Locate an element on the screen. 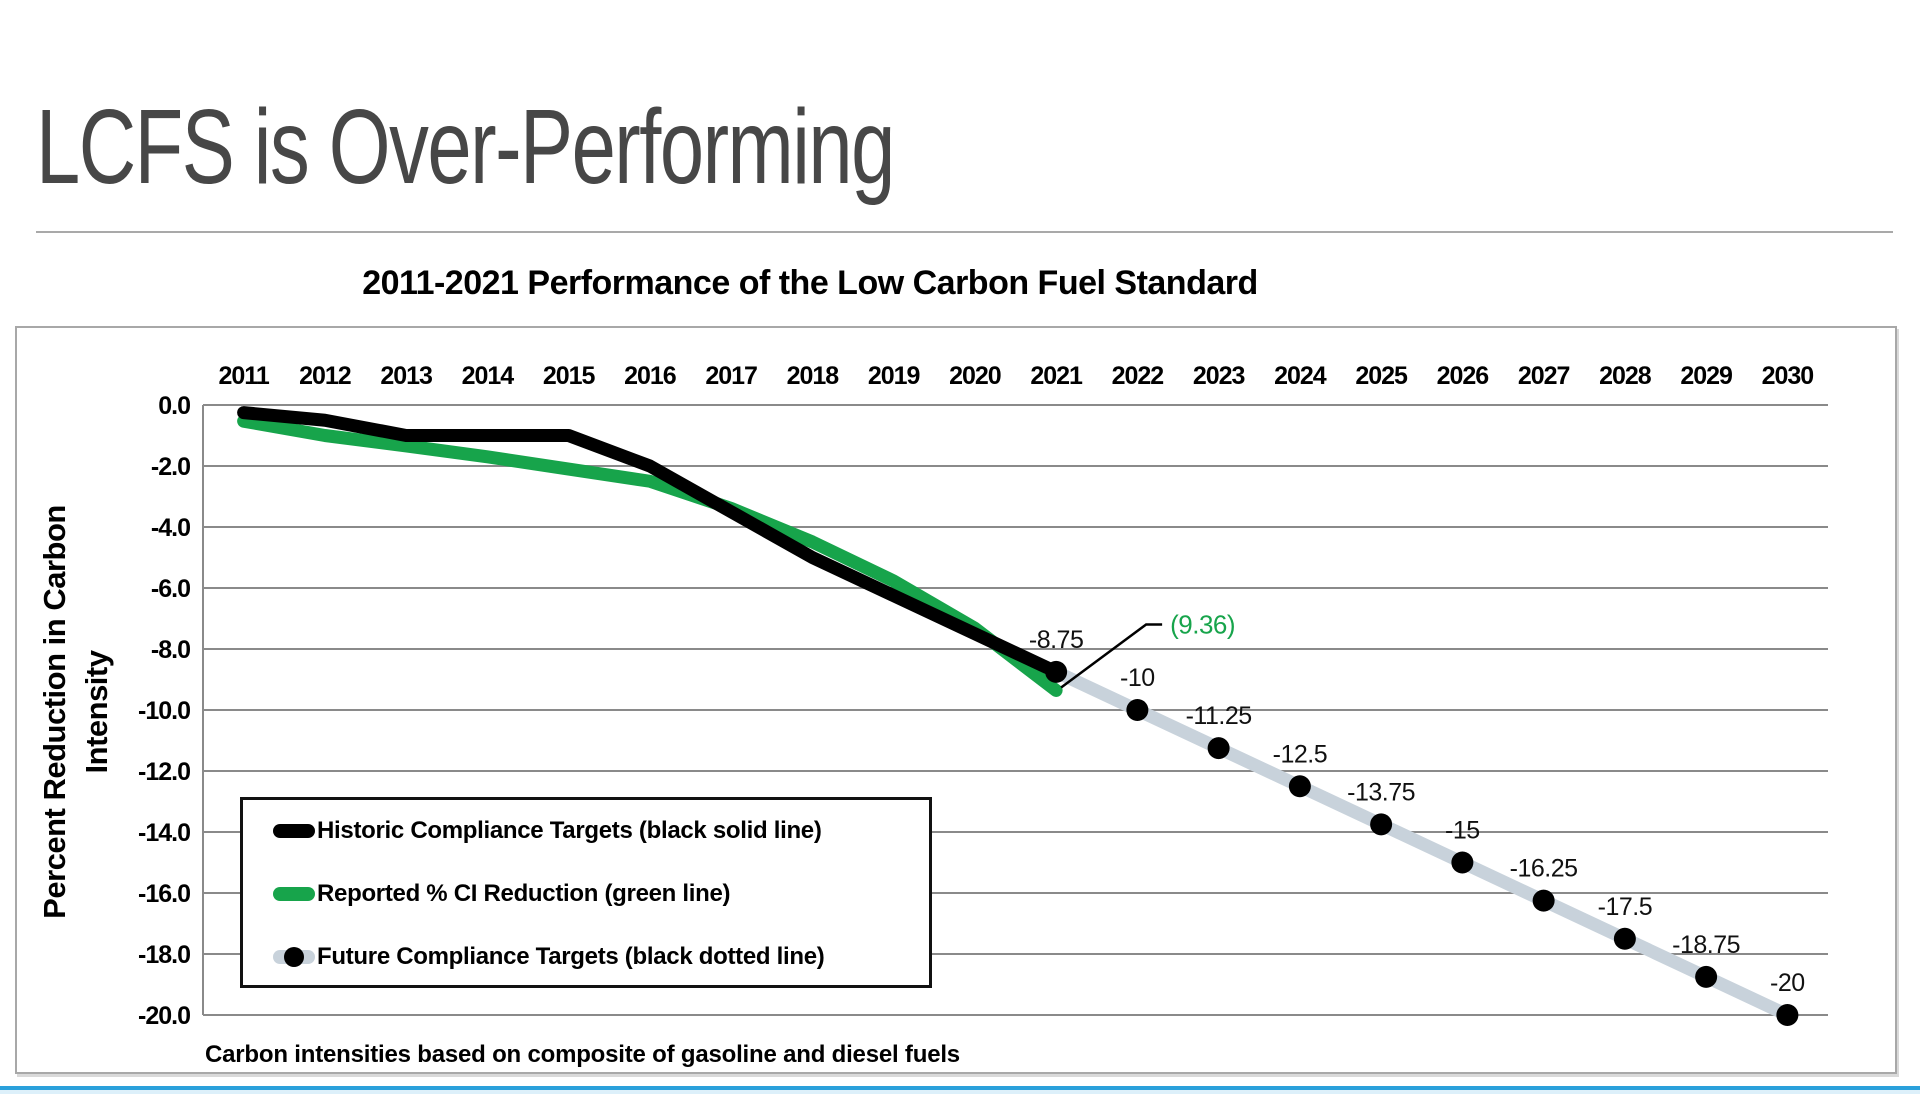 The width and height of the screenshot is (1920, 1094). svg-text: 2021 is located at coordinates (1056, 376).